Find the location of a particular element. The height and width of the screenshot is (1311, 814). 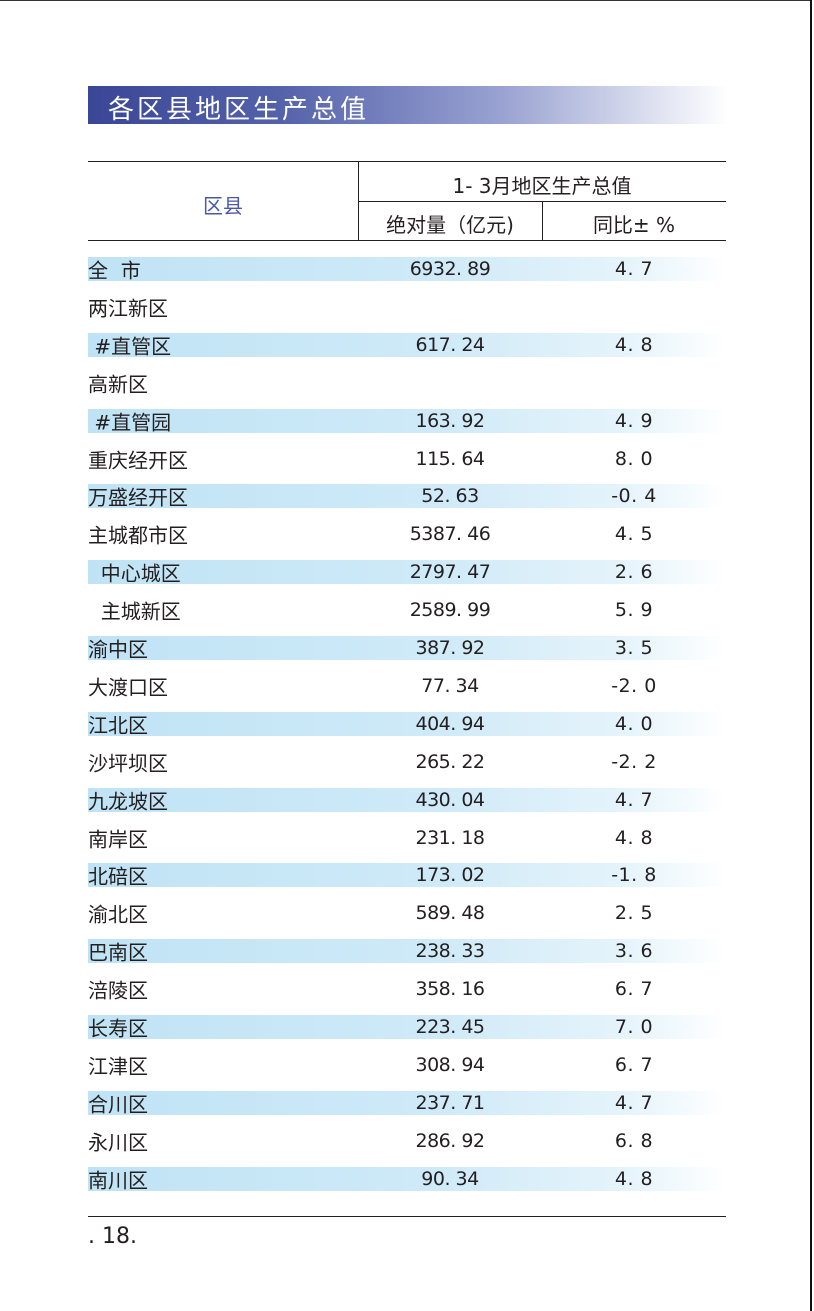

gdp-absolute-value: 5387. 46 is located at coordinates (450, 534).